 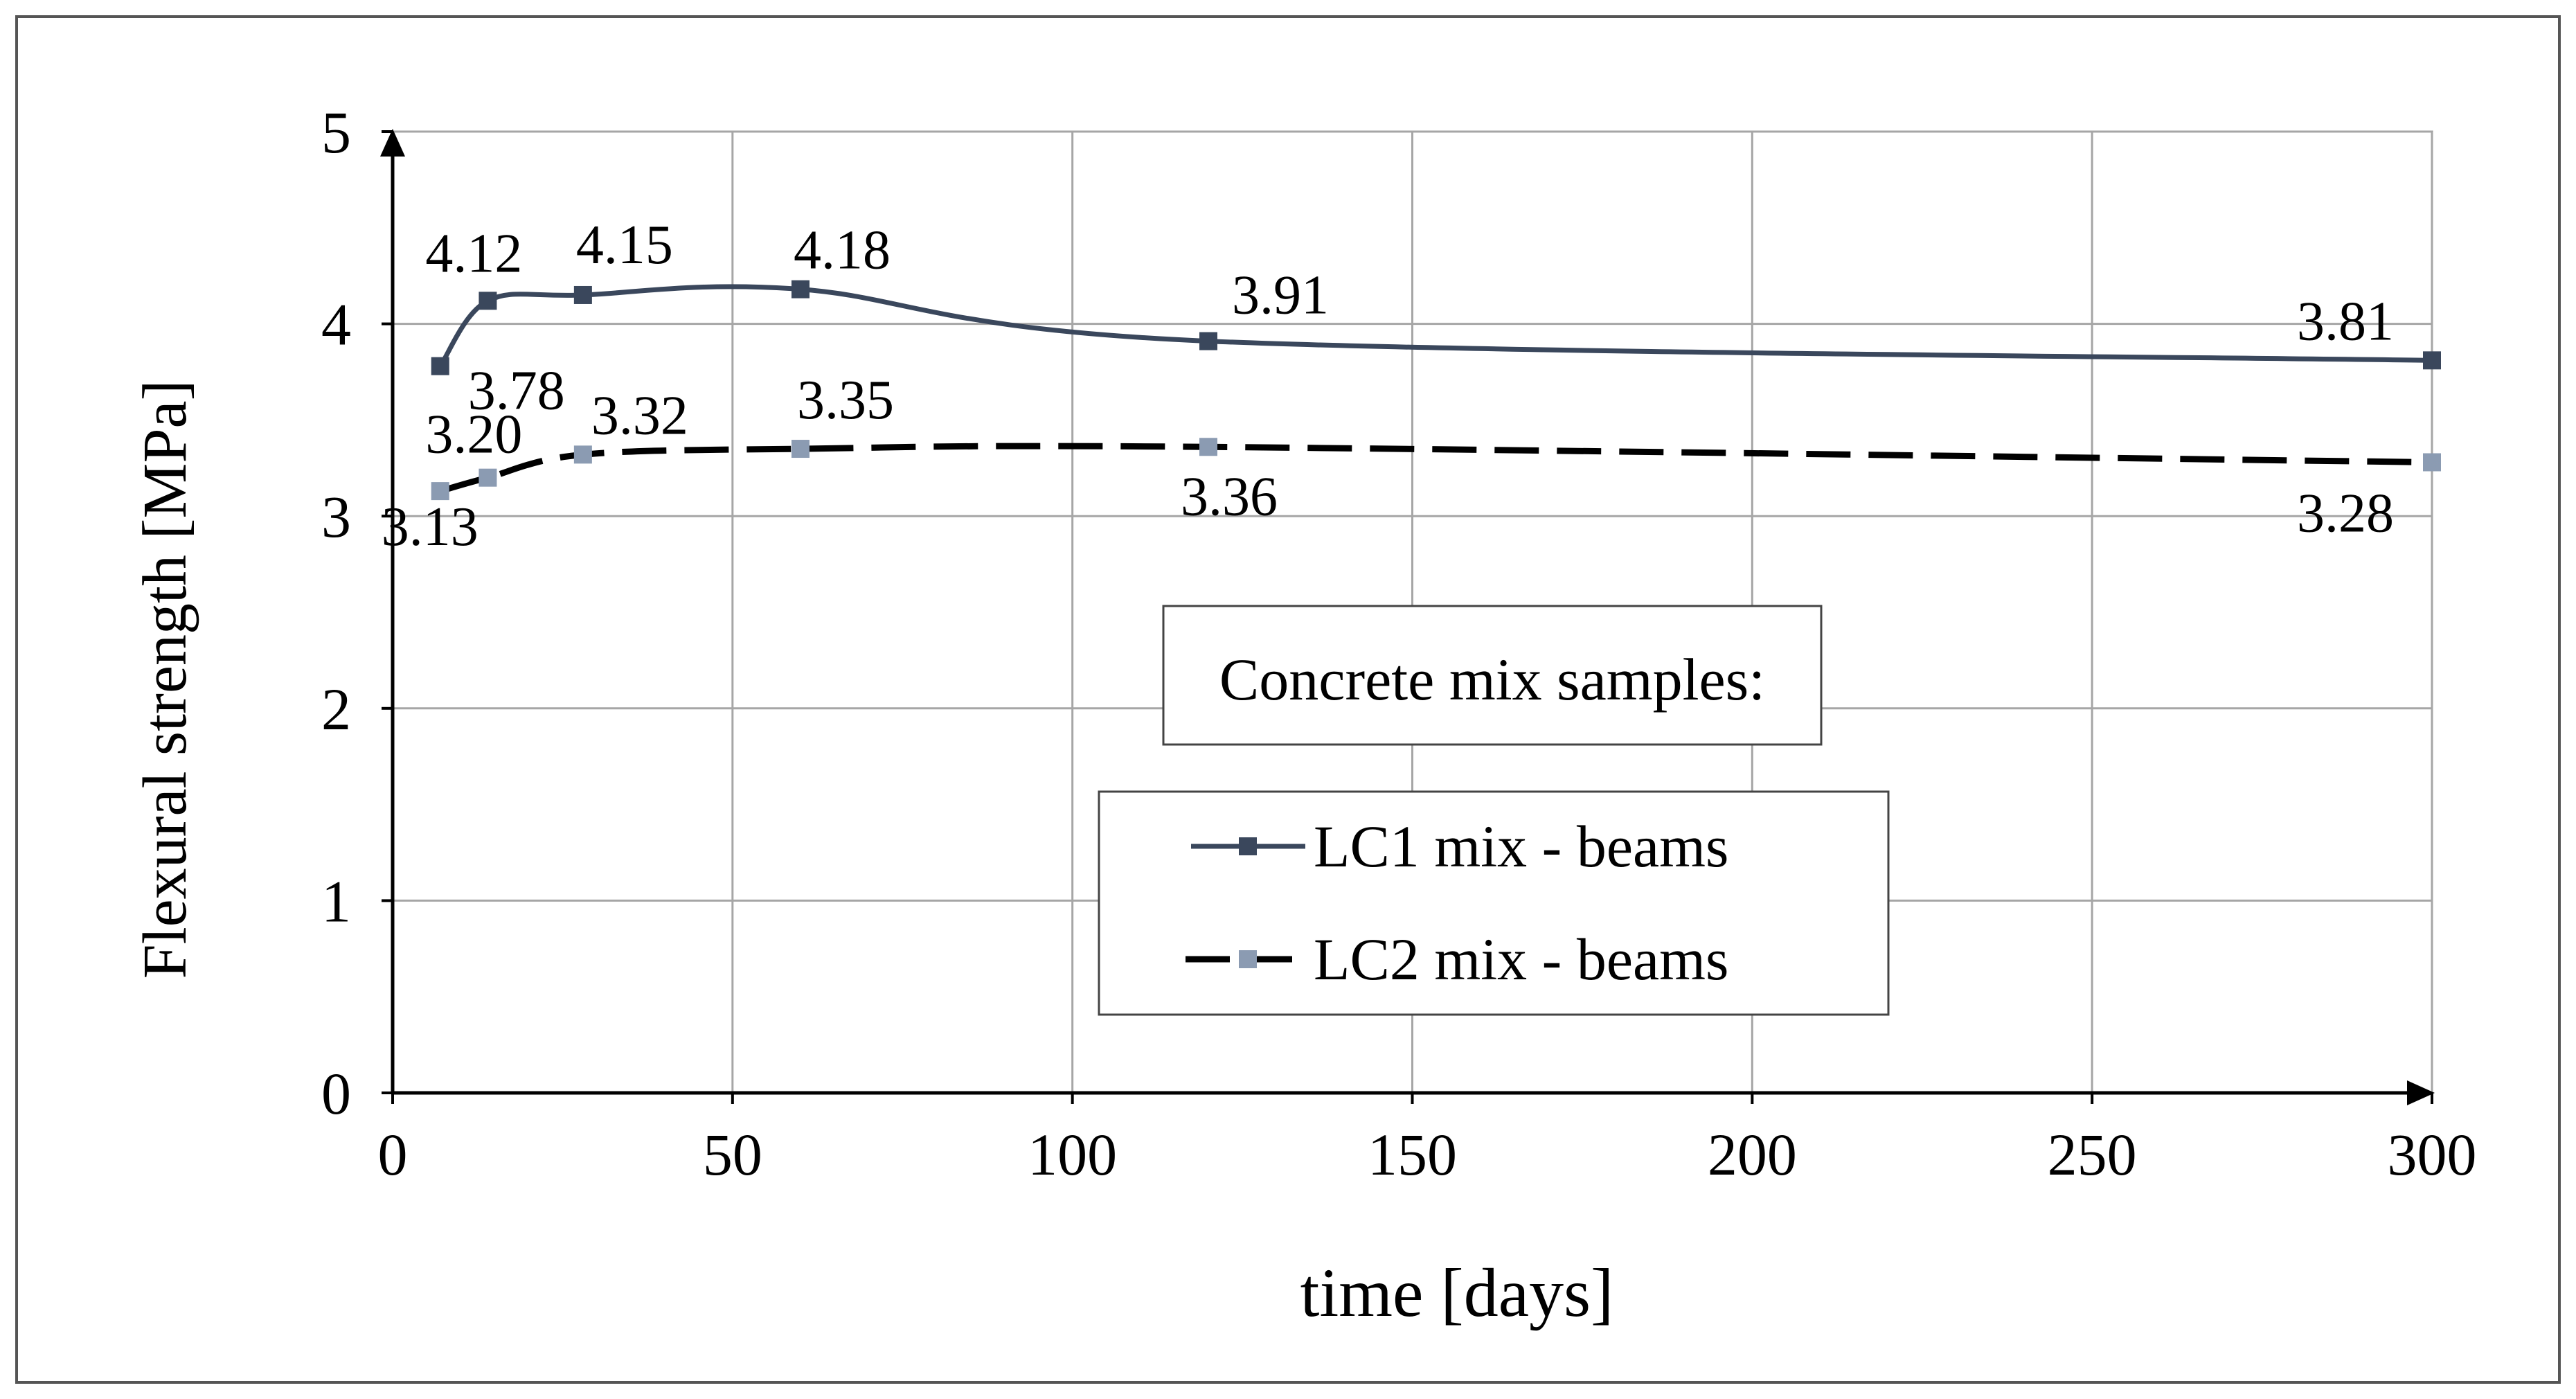 I want to click on x-tick-label: 250, so click(x=2092, y=1154).